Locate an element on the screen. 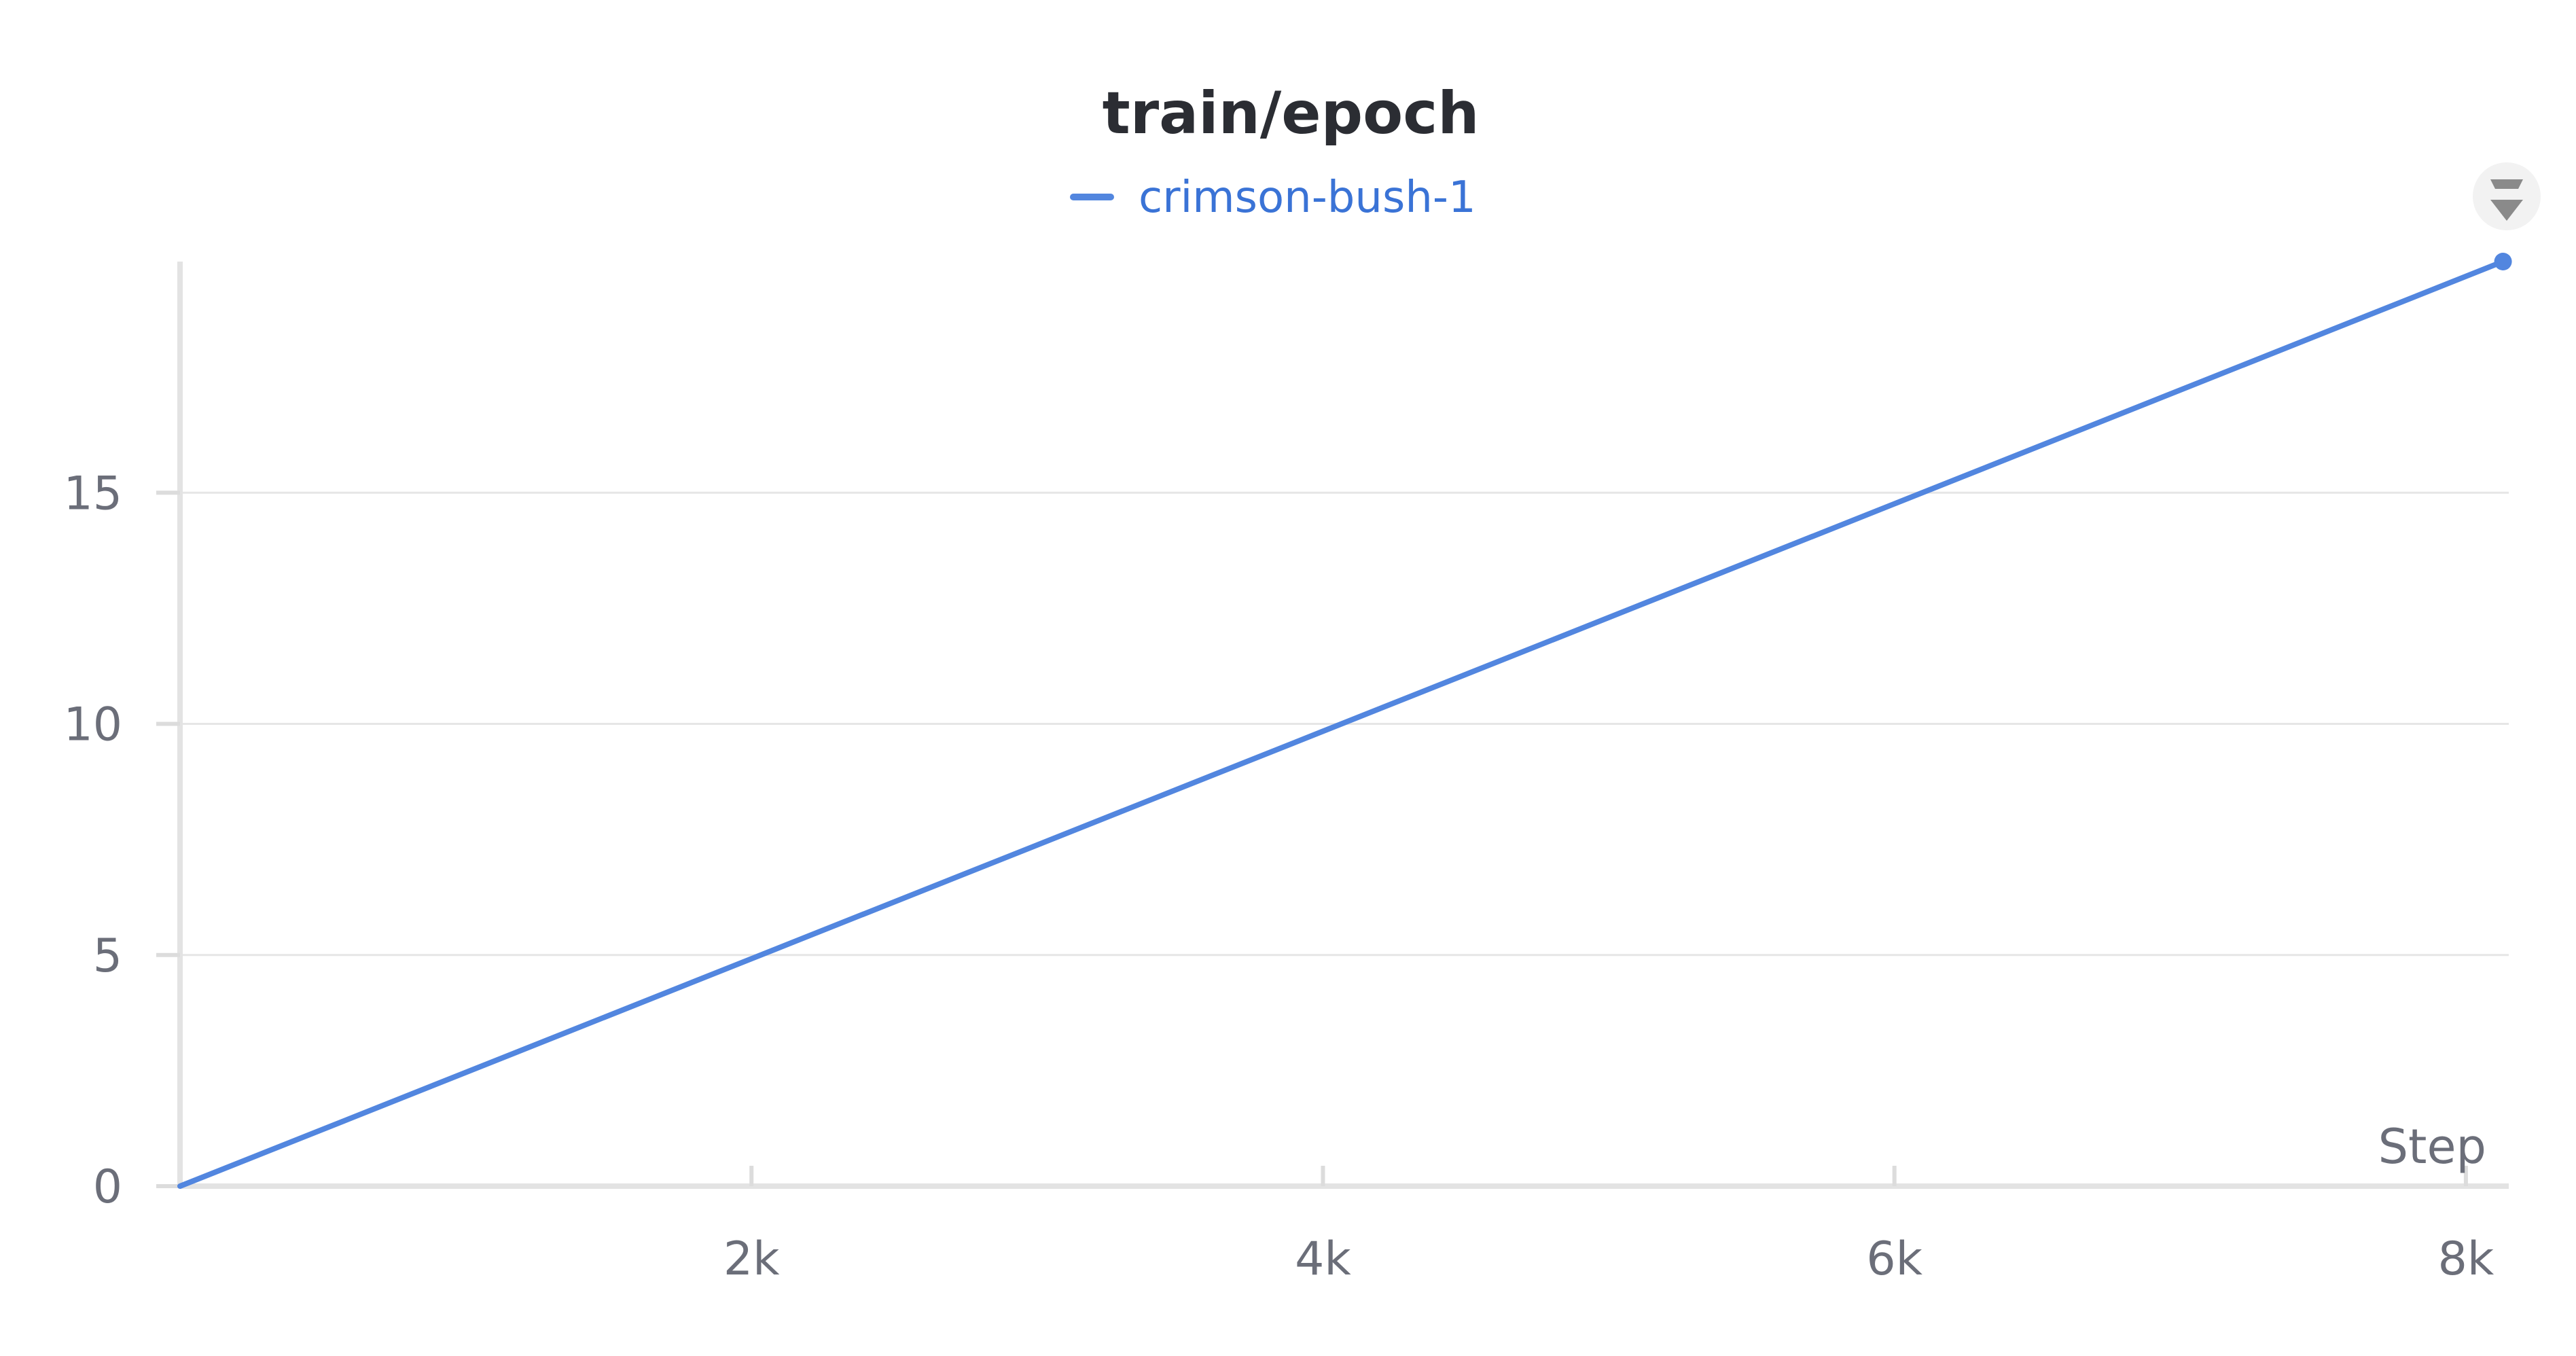  legend: crimson-bush-1 is located at coordinates (1273, 198).